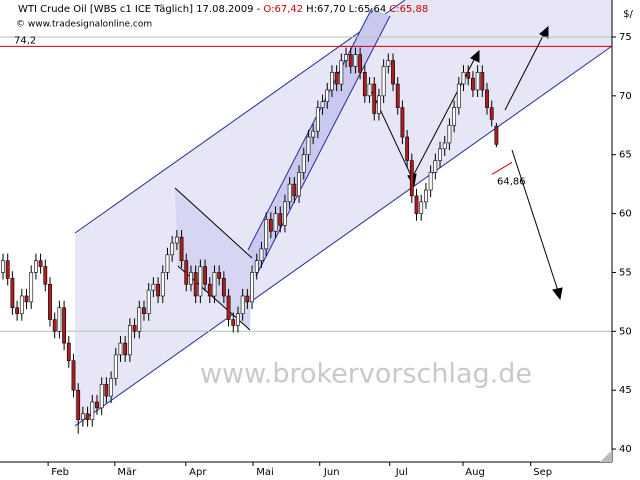 This screenshot has height=480, width=640. Describe the element at coordinates (265, 472) in the screenshot. I see `x-tick-label: Mai` at that location.